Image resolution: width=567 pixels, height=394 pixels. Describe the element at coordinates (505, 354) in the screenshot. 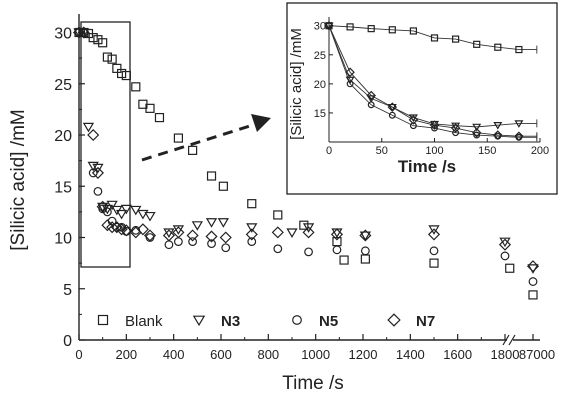

I see `x-tick-label: 1800` at that location.